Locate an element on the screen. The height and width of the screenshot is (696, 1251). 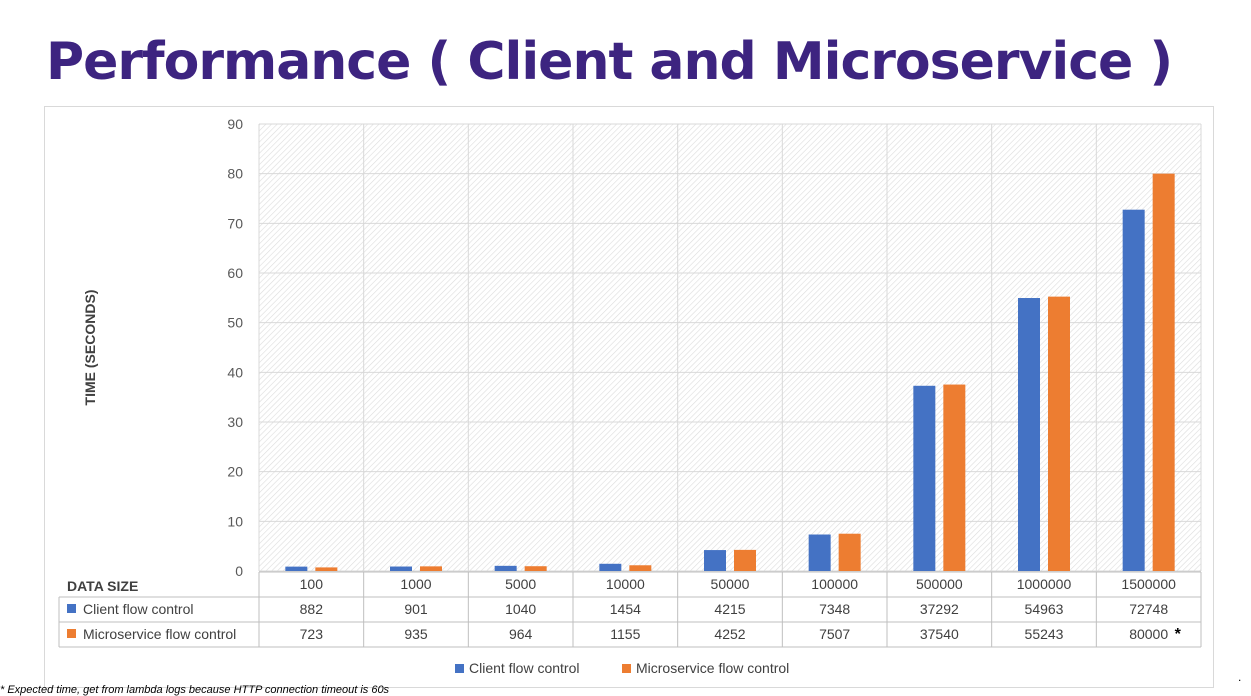
table-series-name: Client flow control is located at coordinates (138, 609).